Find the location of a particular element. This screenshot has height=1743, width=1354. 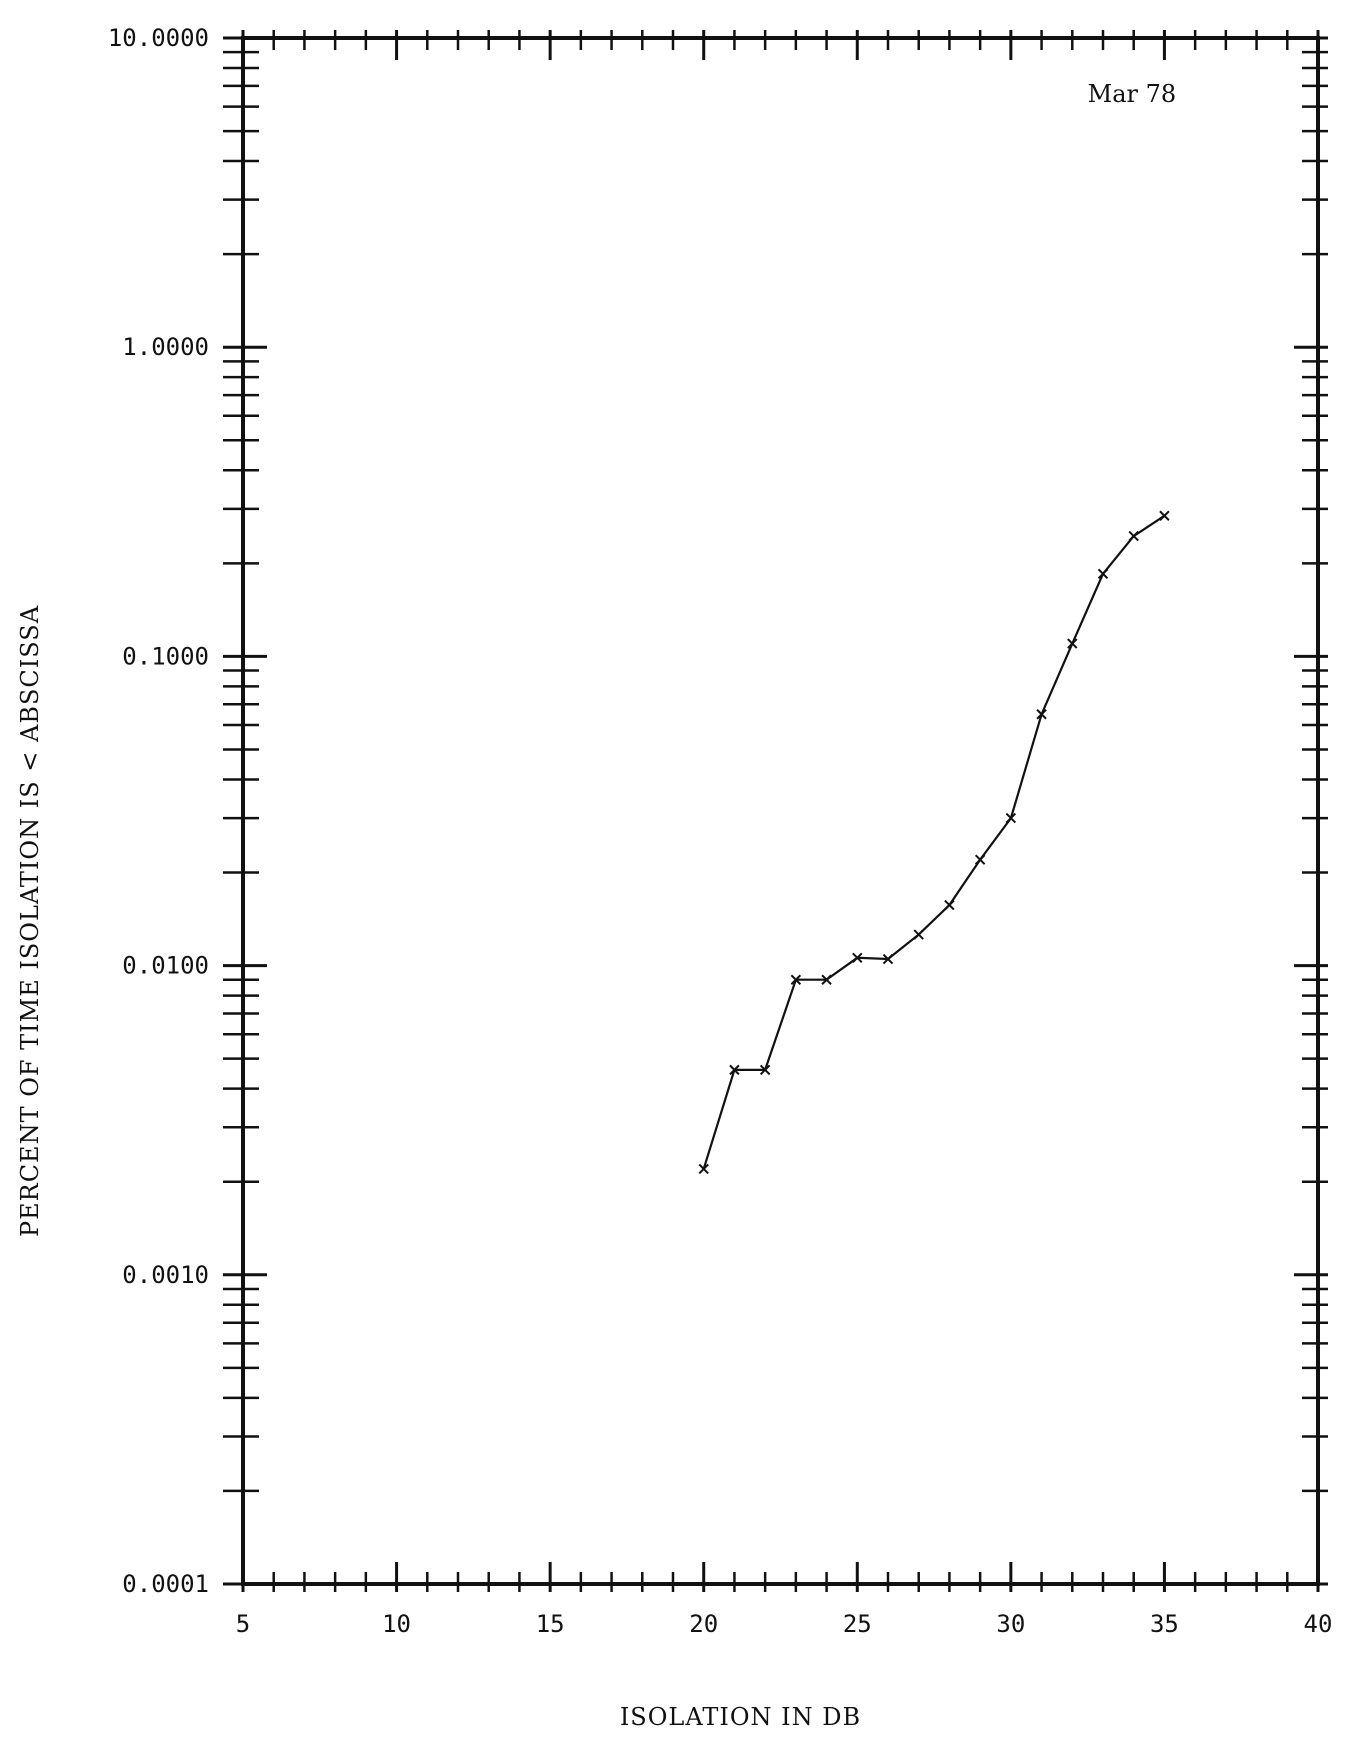

x-tick-label: 10 is located at coordinates (396, 1624).